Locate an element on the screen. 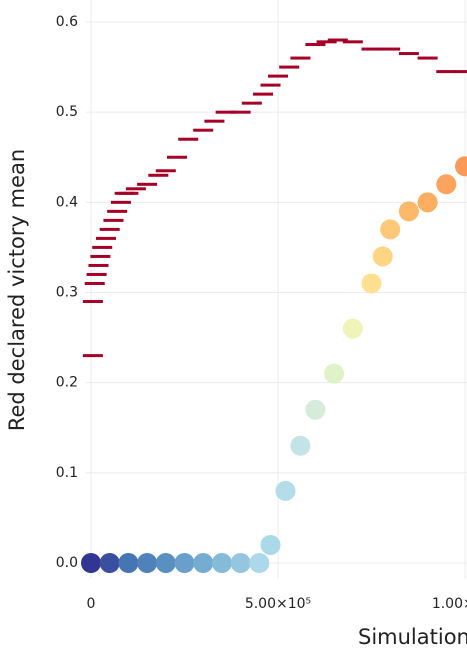 This screenshot has width=467, height=657. y-tick-label: 0.4 is located at coordinates (67, 202).